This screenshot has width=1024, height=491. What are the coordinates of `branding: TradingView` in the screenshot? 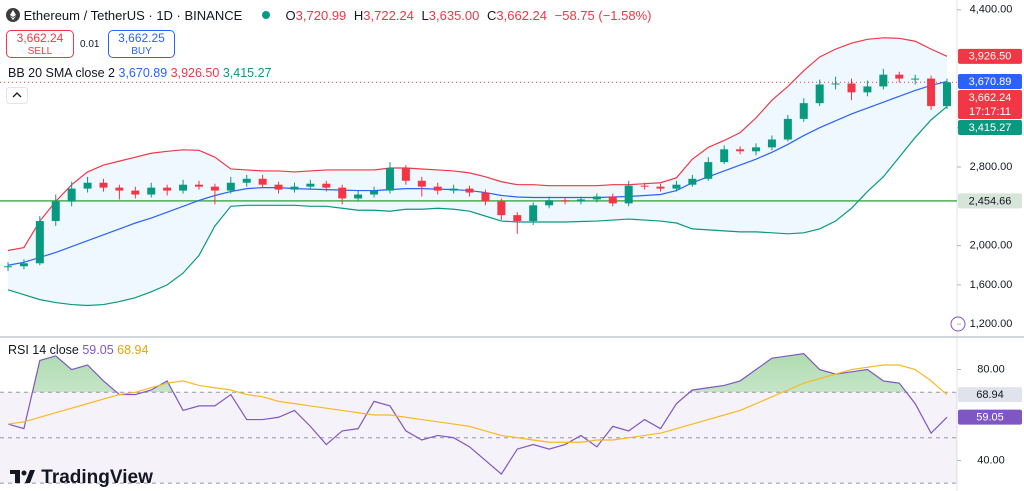 It's located at (81, 478).